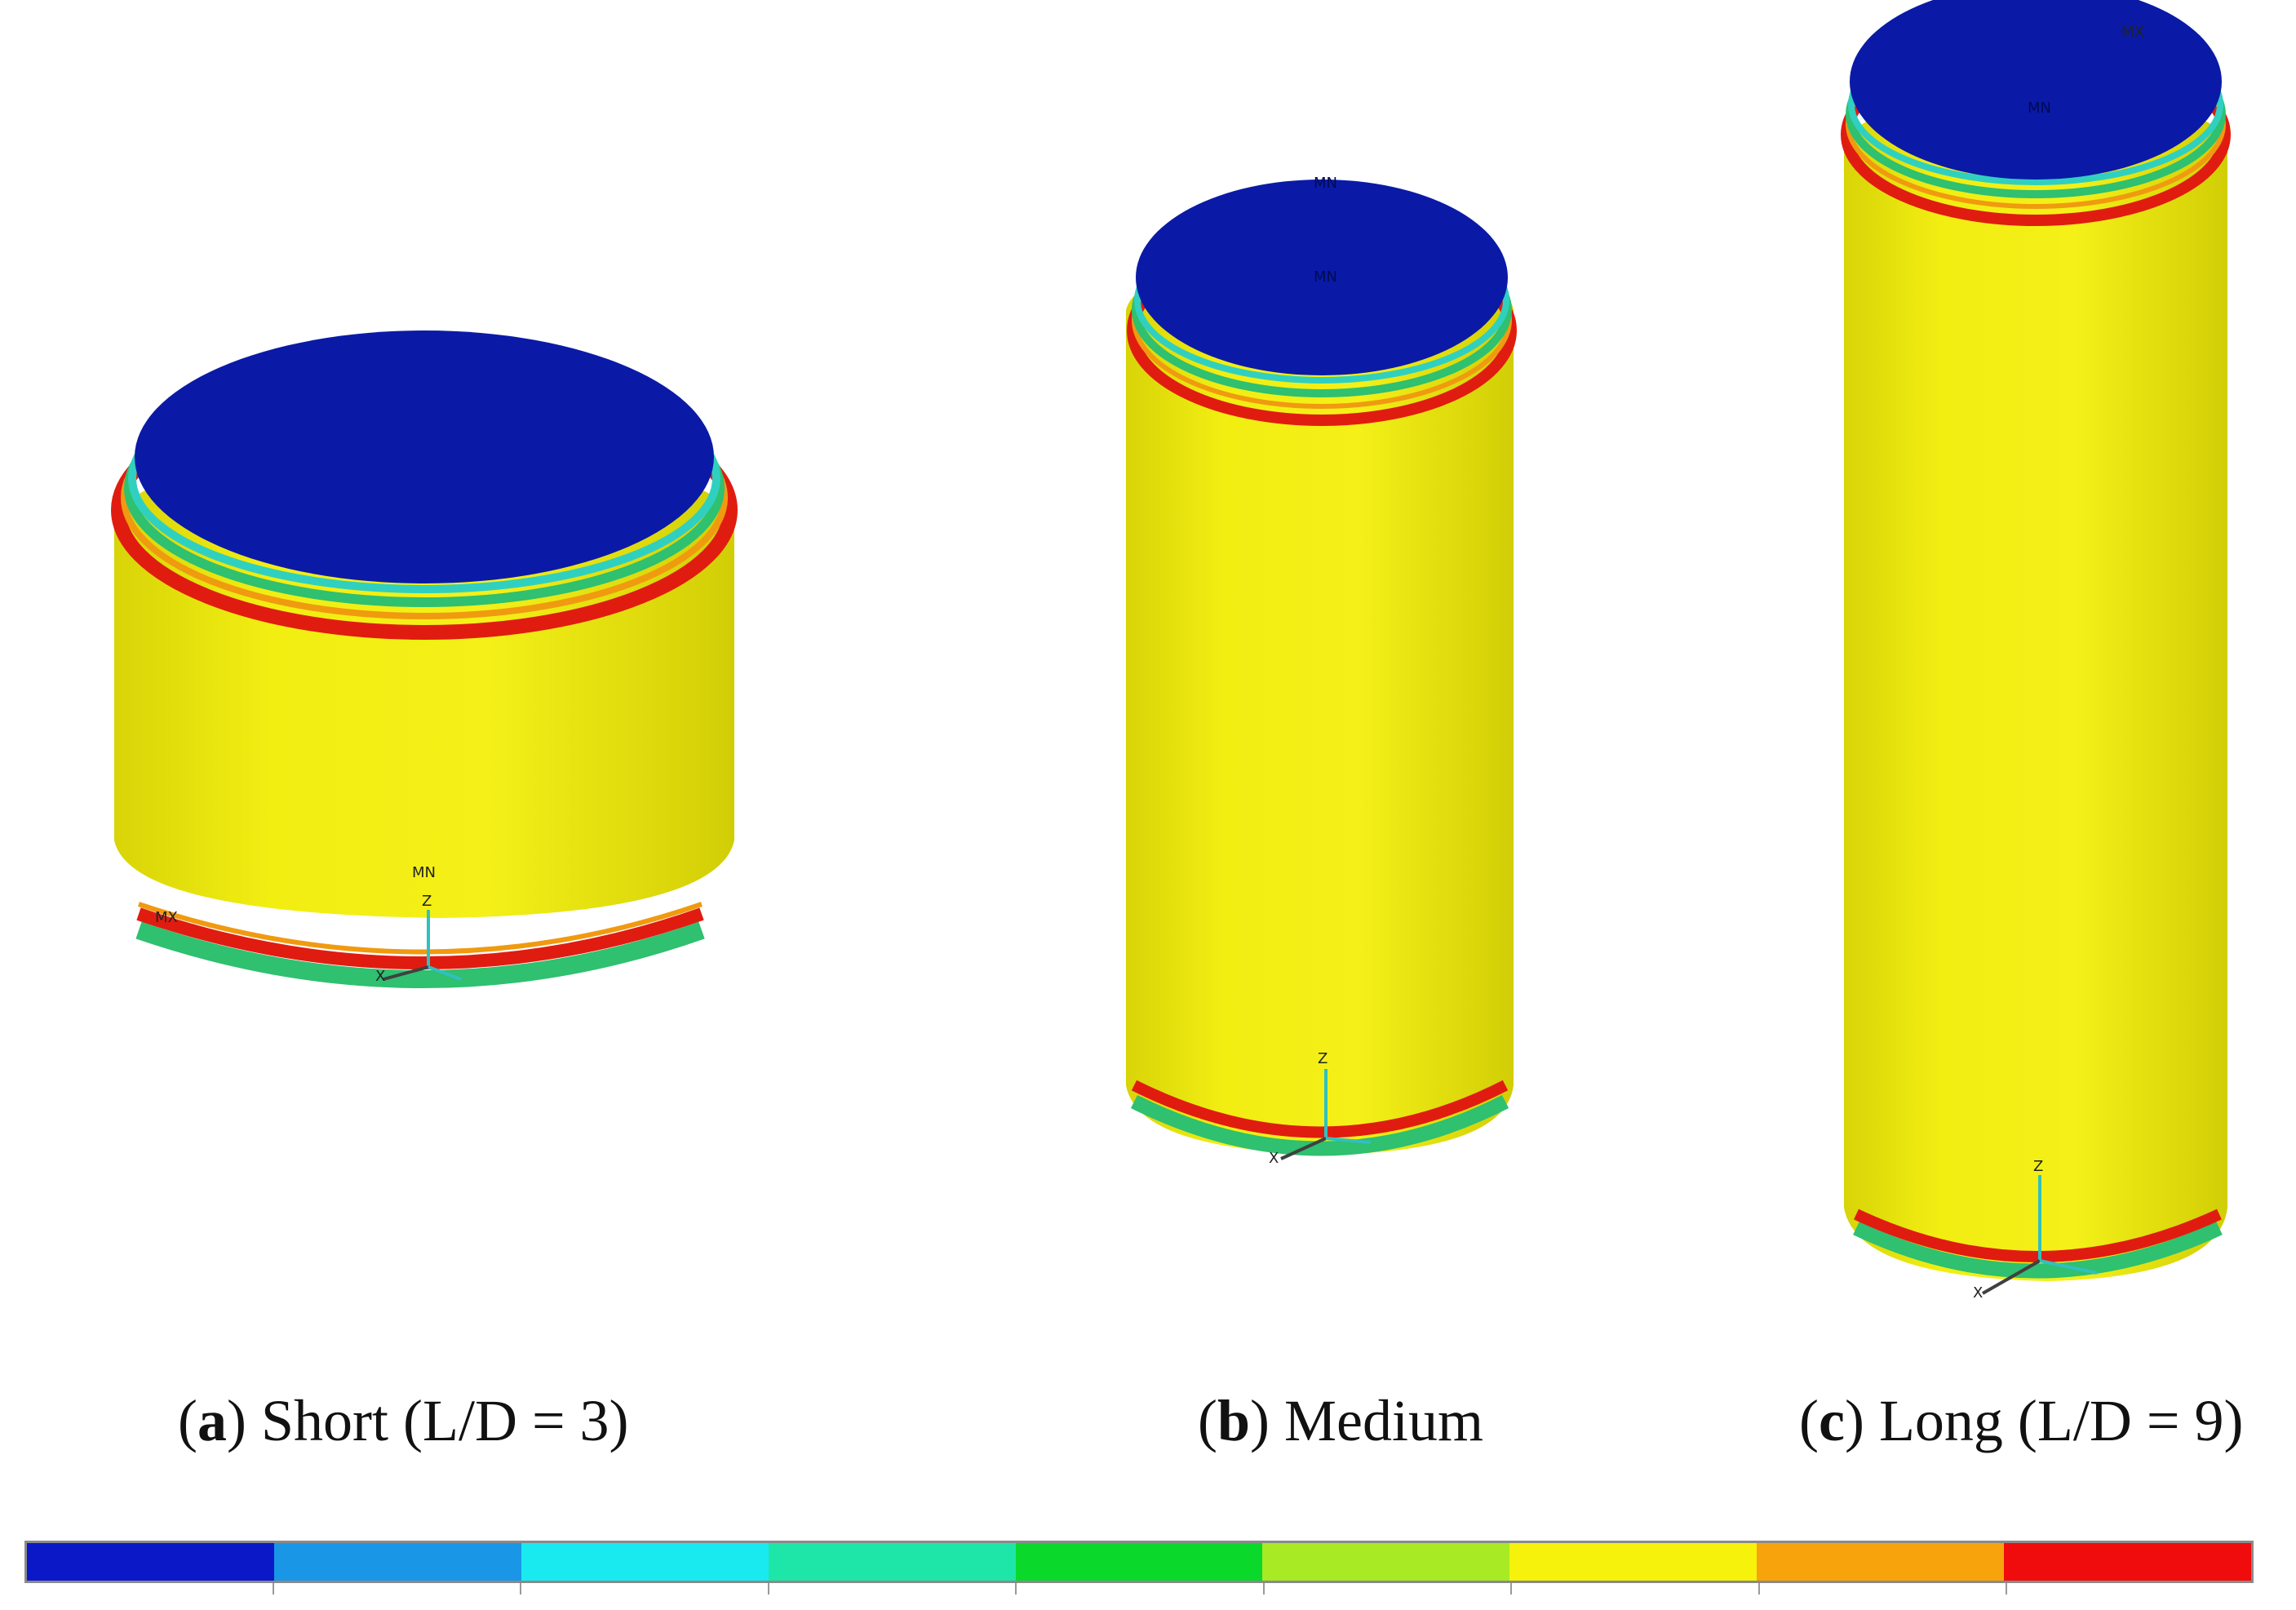 Image resolution: width=2296 pixels, height=1610 pixels. I want to click on cylinder-short, so click(424, 659).